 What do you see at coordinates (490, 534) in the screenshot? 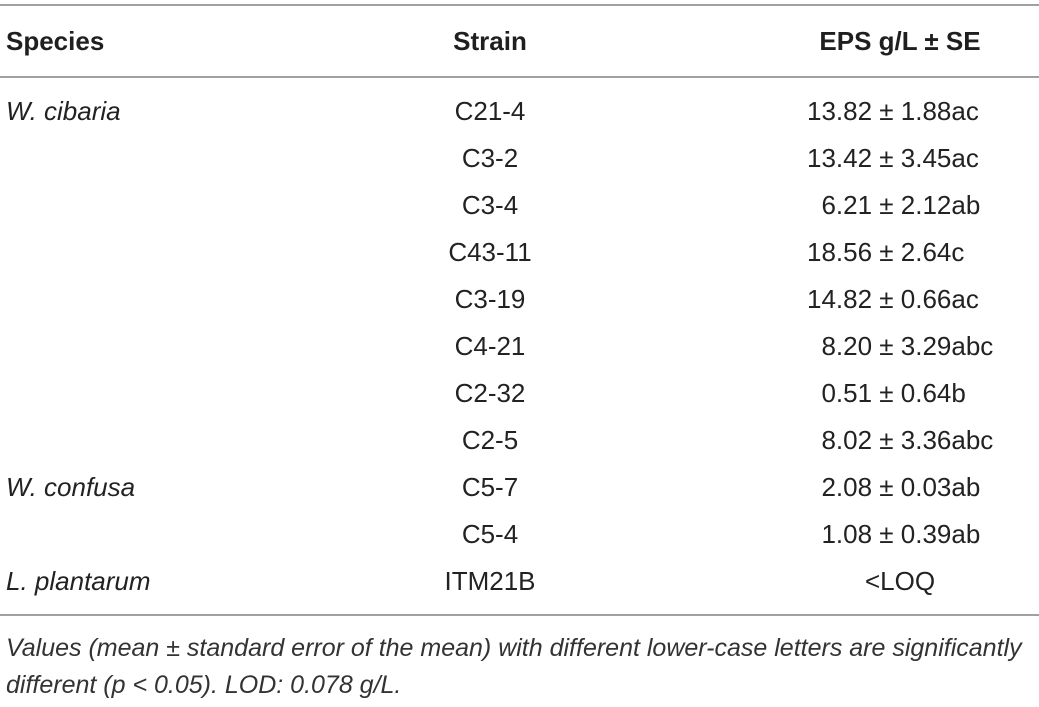
I see `strain-cell: C5-4` at bounding box center [490, 534].